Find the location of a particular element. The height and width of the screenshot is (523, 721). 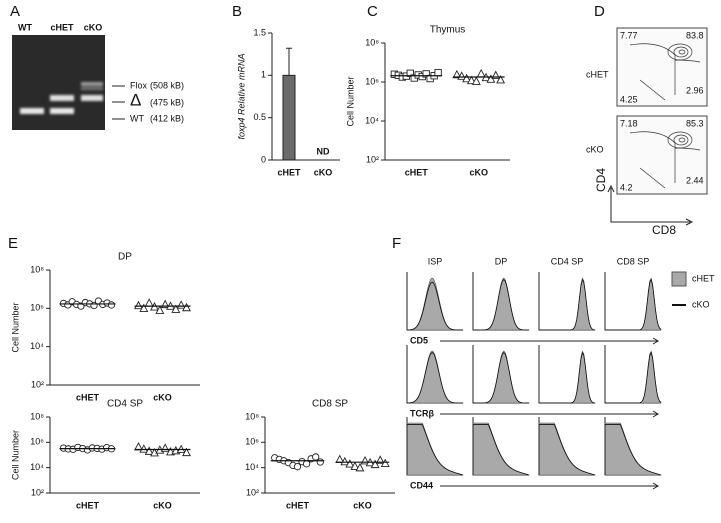

y-tick-label: 1 is located at coordinates (263, 75).